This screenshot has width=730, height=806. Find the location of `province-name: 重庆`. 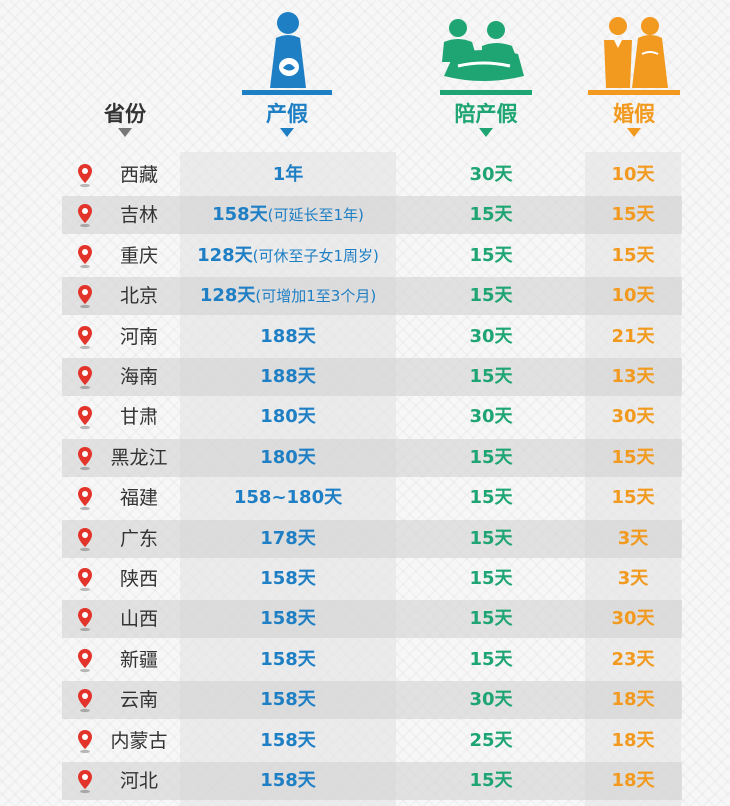

province-name: 重庆 is located at coordinates (138, 255).